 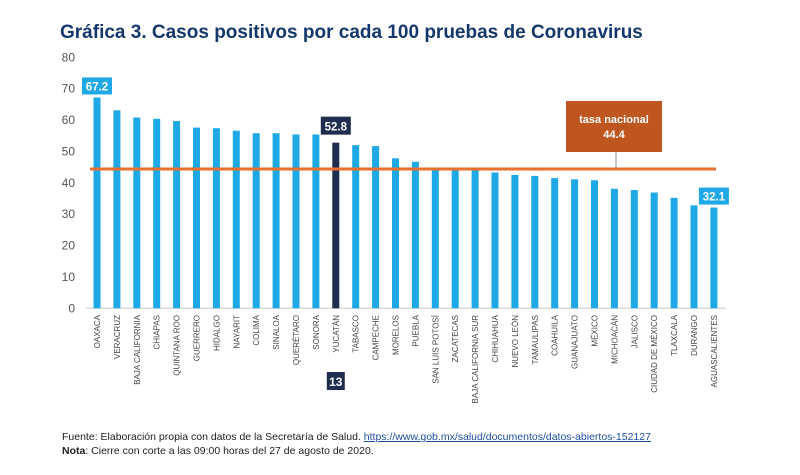 I want to click on x-tick-label: MÉXICO, so click(x=595, y=331).